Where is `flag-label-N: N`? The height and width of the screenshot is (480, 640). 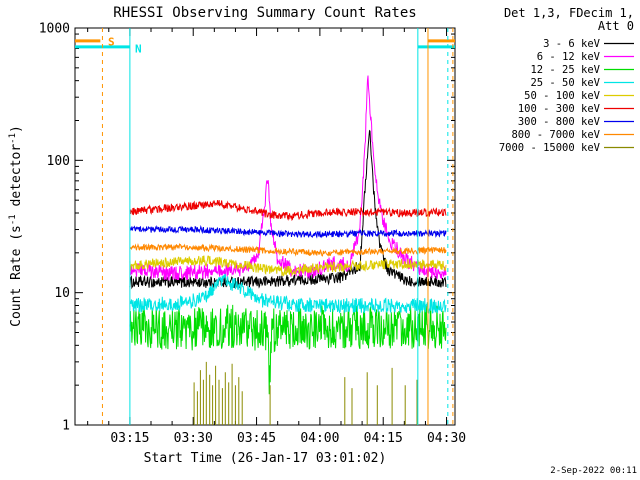
flag-label-N: N is located at coordinates (138, 48).